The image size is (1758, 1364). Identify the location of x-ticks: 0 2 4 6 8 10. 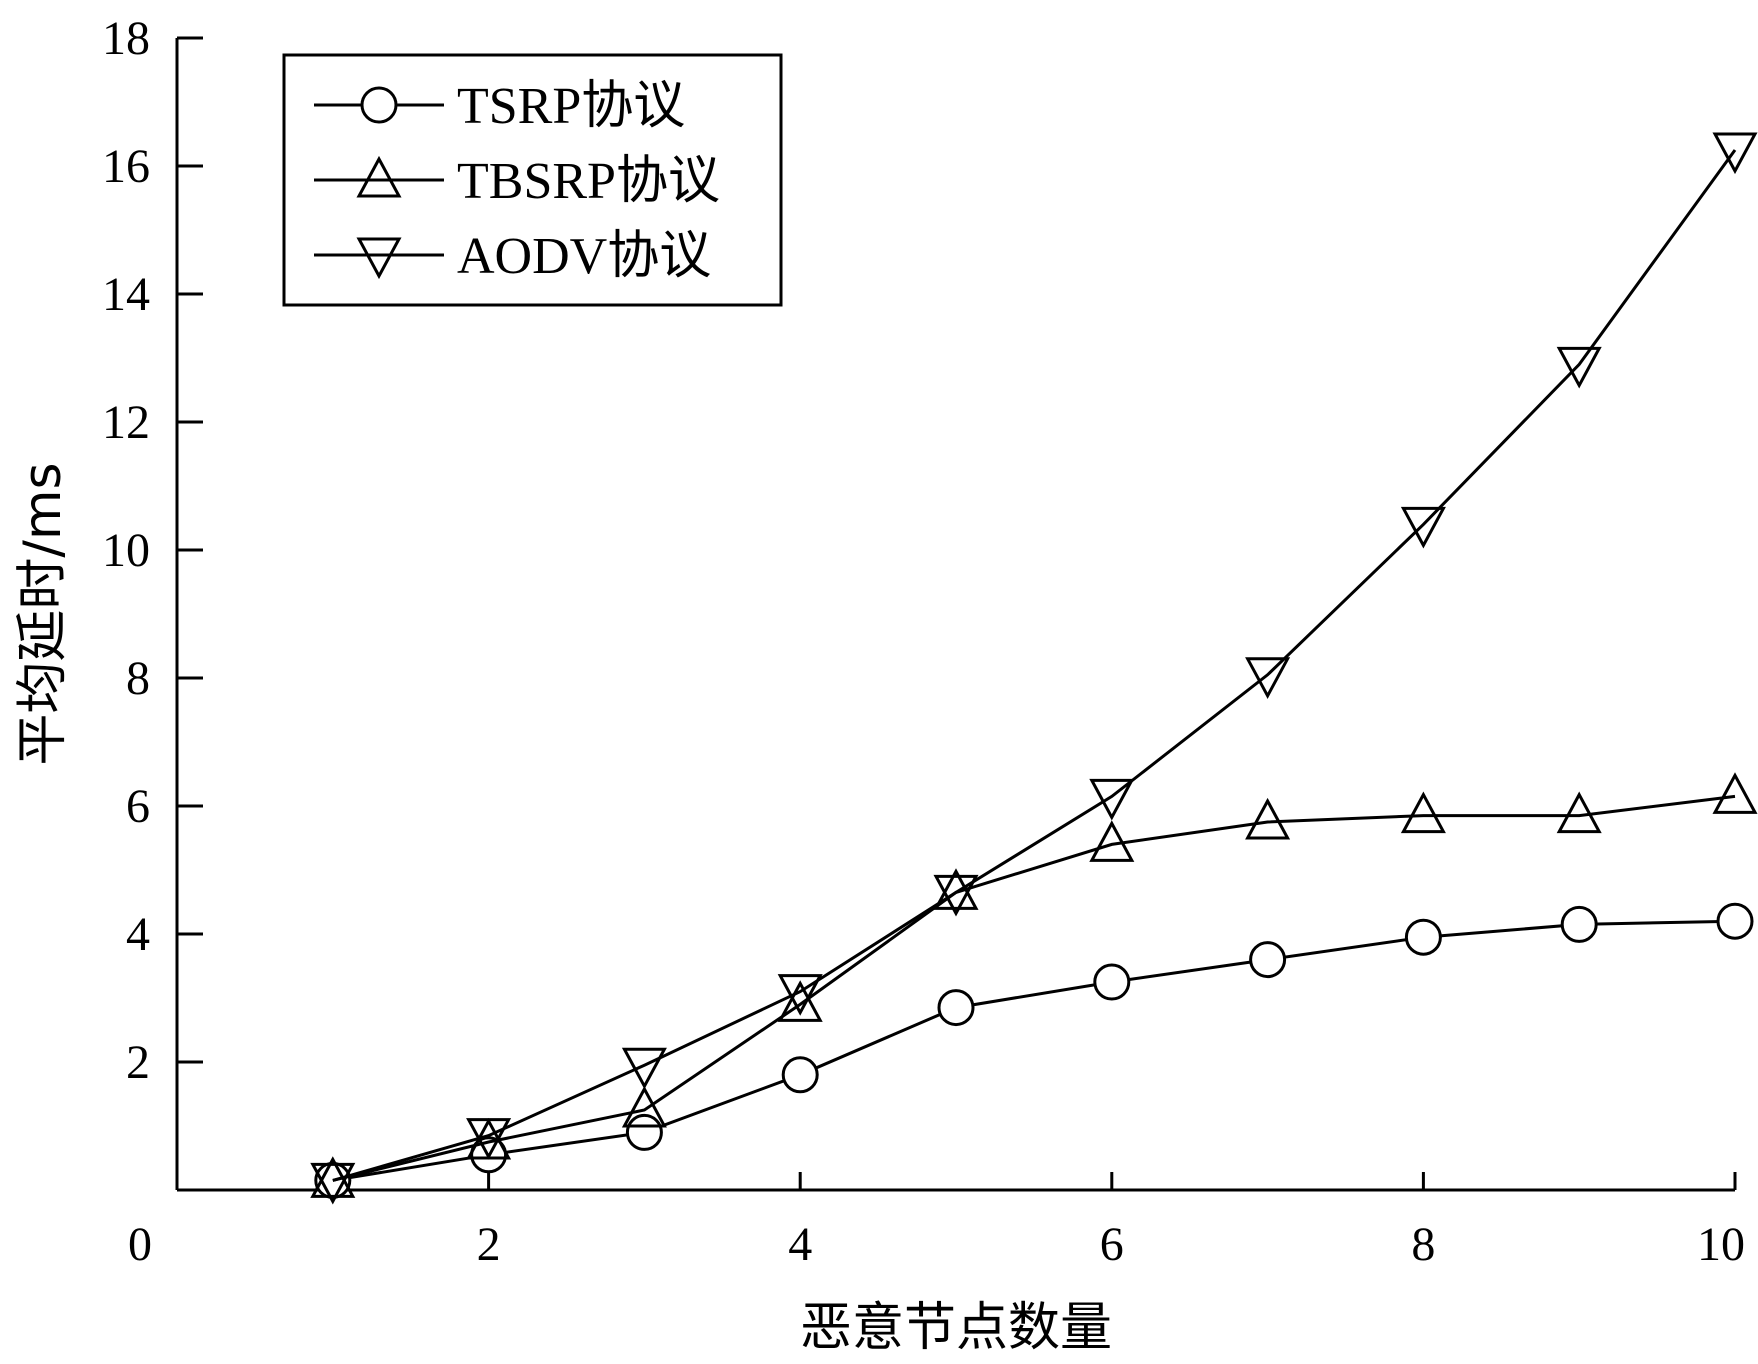
(936, 1221).